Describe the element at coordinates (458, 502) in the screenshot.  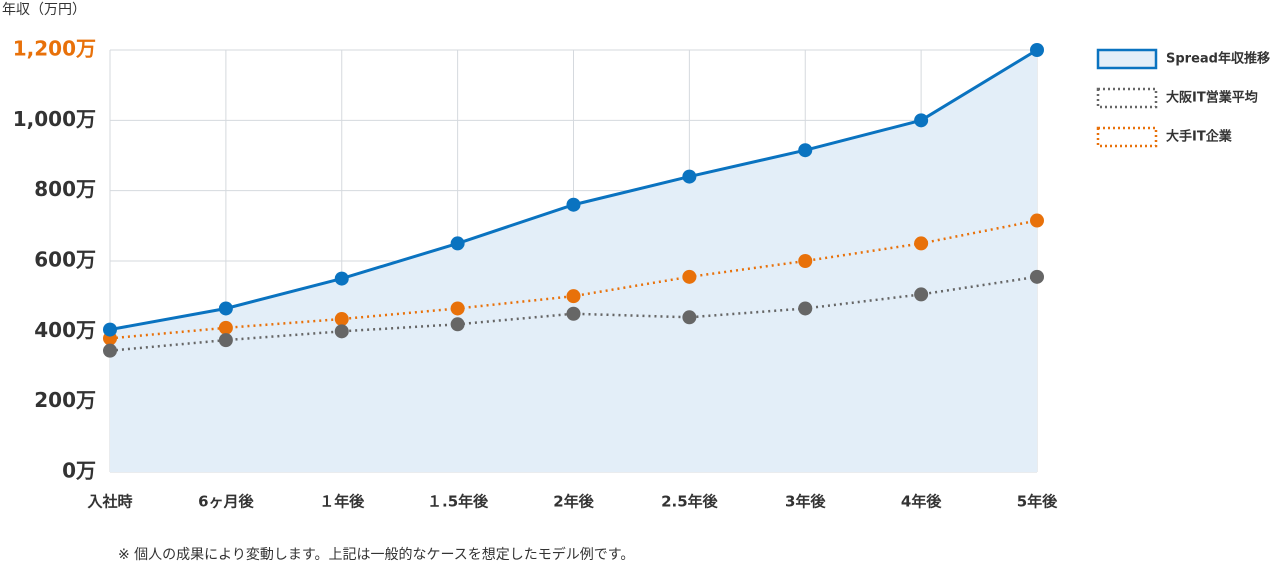
I see `x-tick-label: １.5年後` at that location.